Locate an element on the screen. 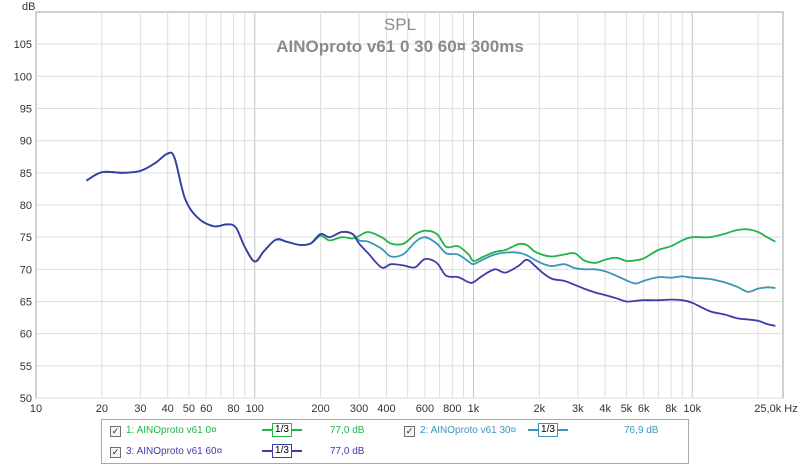 The height and width of the screenshot is (468, 800). x-tick-label-1: 20 is located at coordinates (102, 409).